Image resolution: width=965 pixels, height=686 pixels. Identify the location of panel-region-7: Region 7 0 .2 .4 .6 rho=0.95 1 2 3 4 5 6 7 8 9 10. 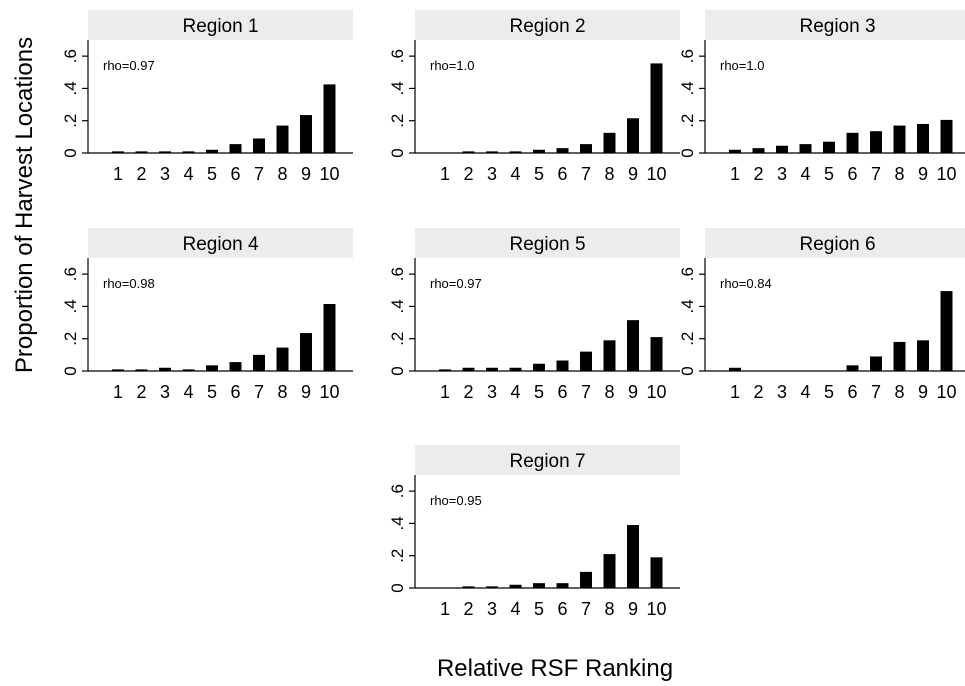
(534, 532).